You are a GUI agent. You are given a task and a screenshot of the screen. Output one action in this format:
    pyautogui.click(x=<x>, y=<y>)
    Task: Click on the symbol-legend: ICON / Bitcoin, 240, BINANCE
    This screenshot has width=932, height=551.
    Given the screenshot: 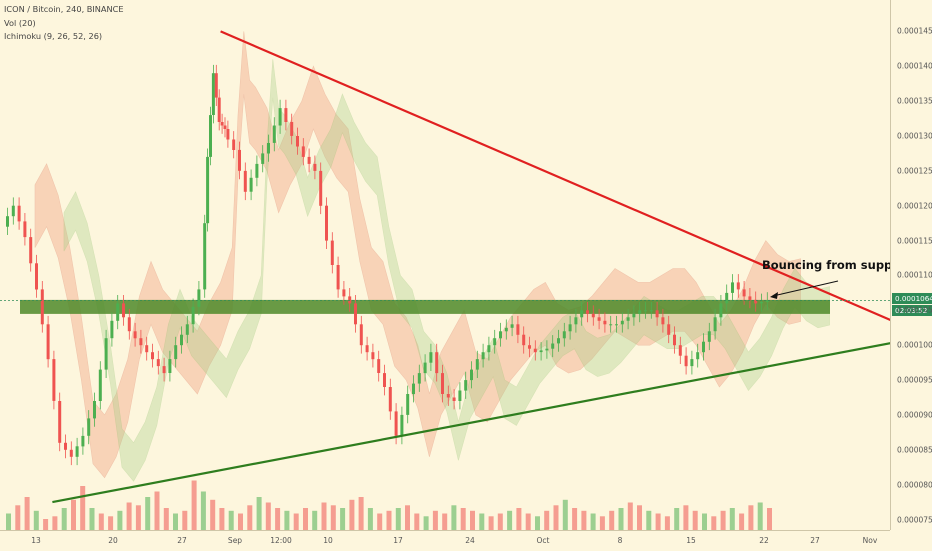 What is the action you would take?
    pyautogui.click(x=64, y=9)
    